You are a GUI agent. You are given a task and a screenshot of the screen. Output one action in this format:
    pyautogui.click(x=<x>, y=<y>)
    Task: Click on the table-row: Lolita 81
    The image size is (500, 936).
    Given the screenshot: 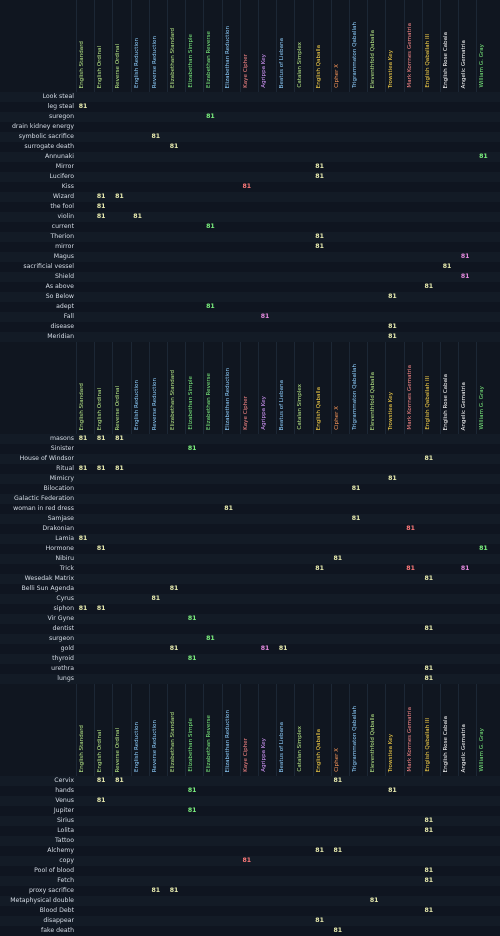 What is the action you would take?
    pyautogui.click(x=250, y=831)
    